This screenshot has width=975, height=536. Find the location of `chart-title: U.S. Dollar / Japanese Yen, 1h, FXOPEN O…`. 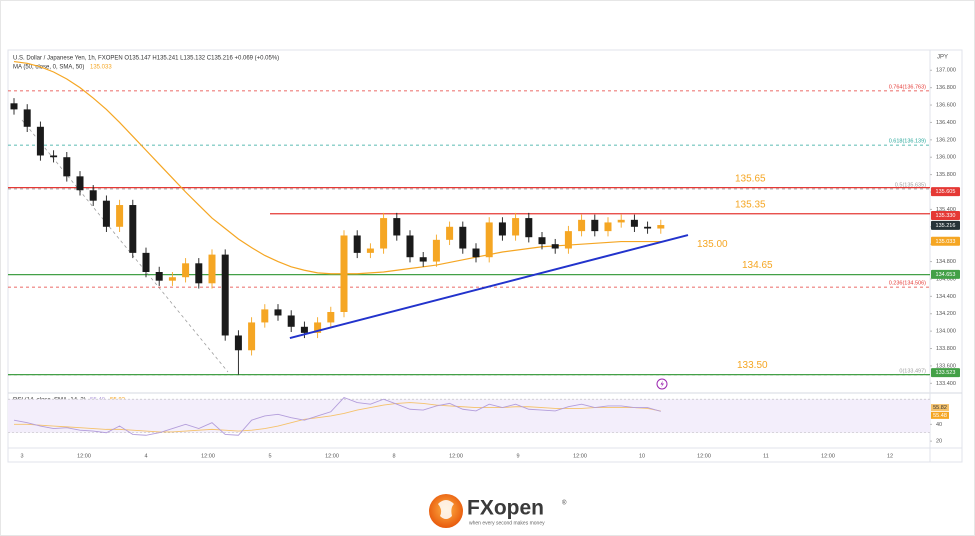

chart-title: U.S. Dollar / Japanese Yen, 1h, FXOPEN O… is located at coordinates (146, 59).